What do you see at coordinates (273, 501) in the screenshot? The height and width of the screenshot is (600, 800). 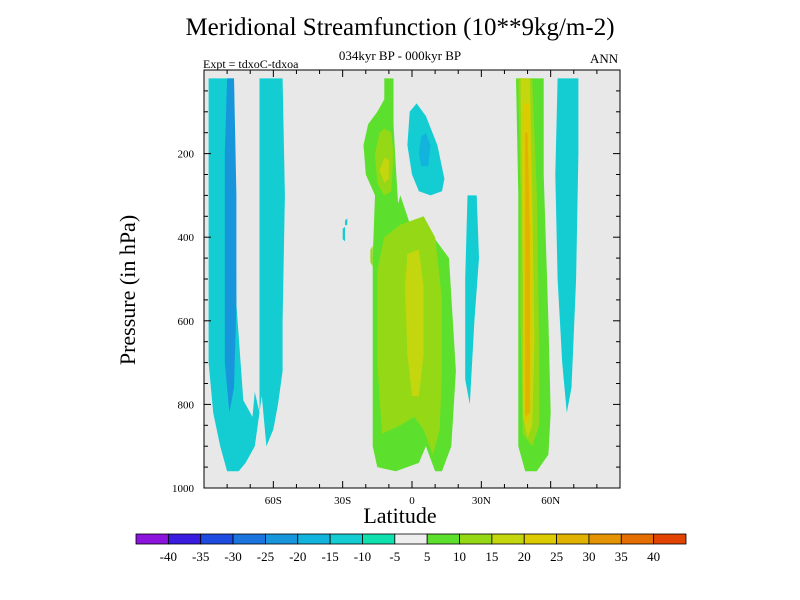 I see `x-tick-label: 60S` at bounding box center [273, 501].